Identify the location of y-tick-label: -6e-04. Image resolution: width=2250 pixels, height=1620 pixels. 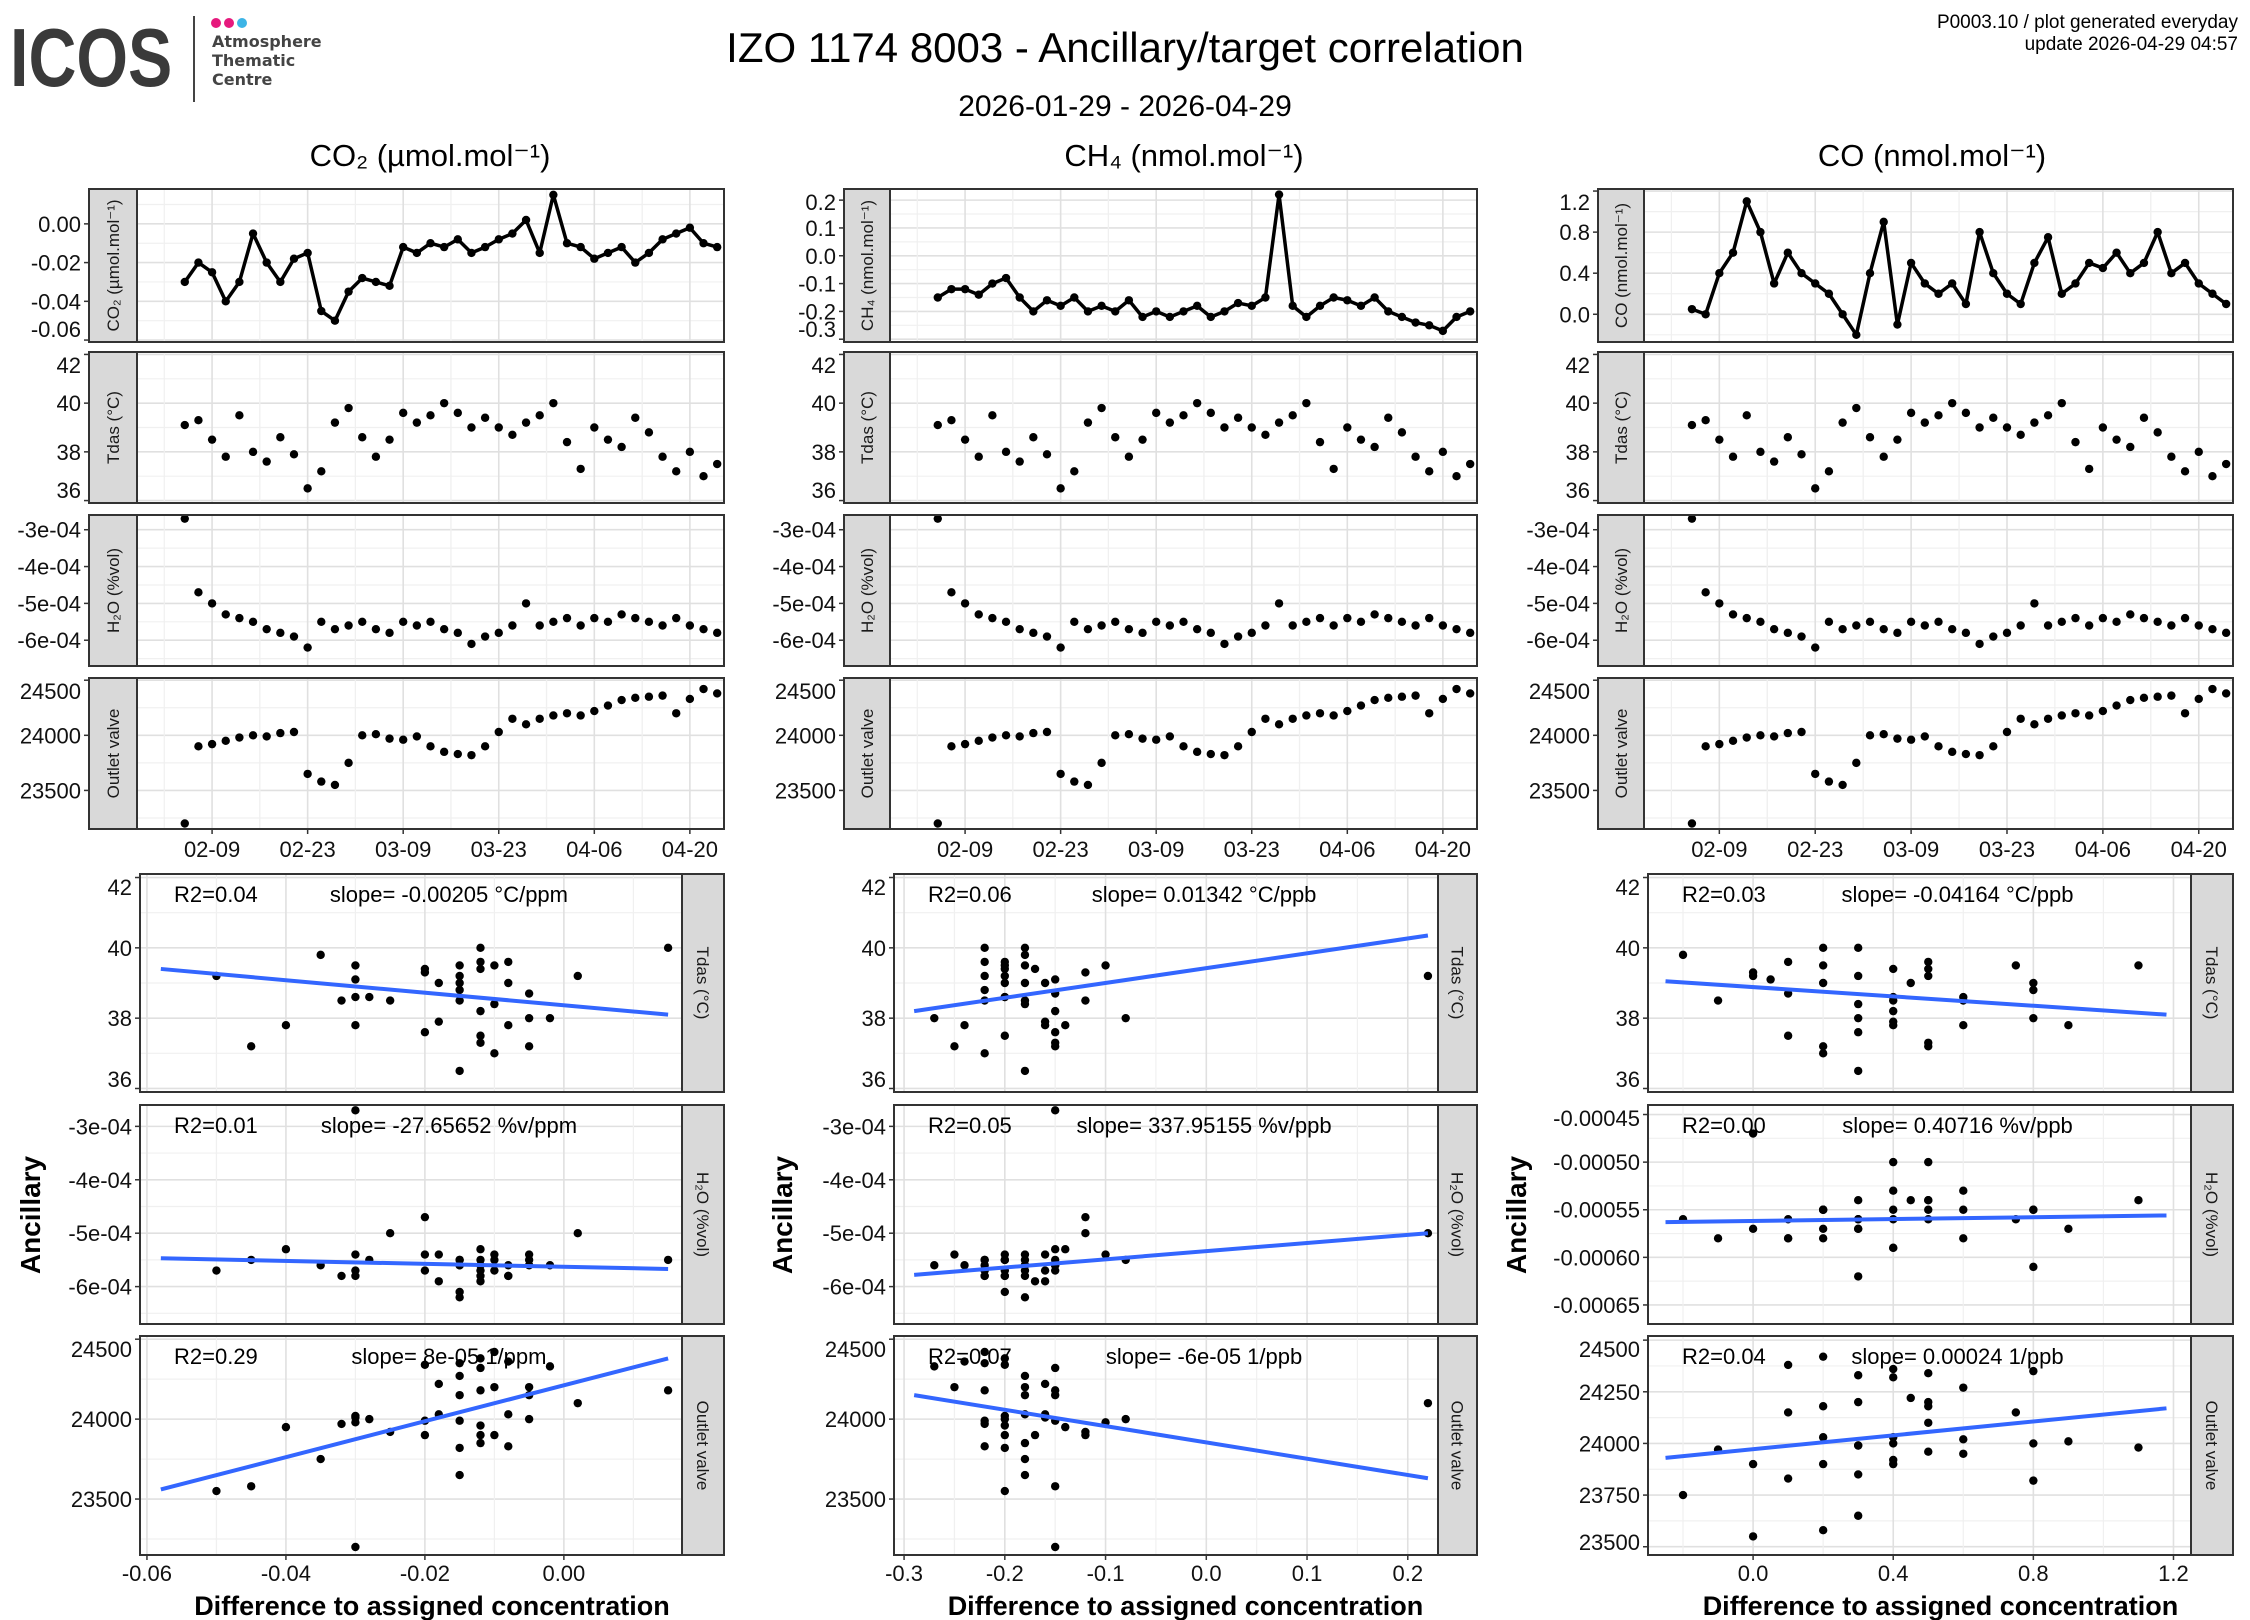
(804, 640).